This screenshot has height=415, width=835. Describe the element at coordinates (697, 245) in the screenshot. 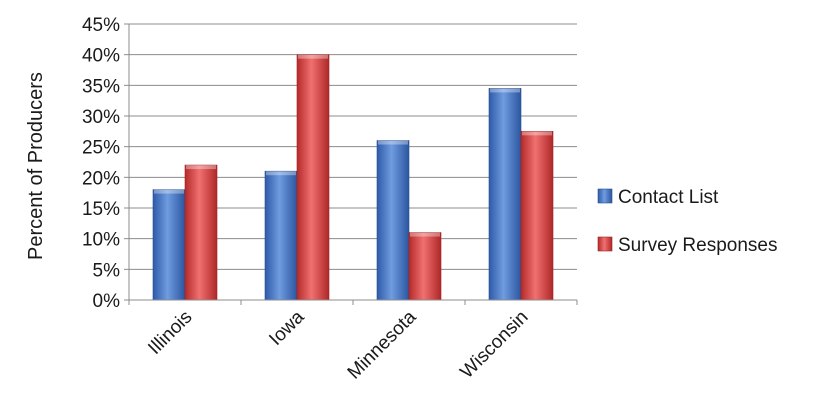

I see `legend-label: Survey Responses` at that location.